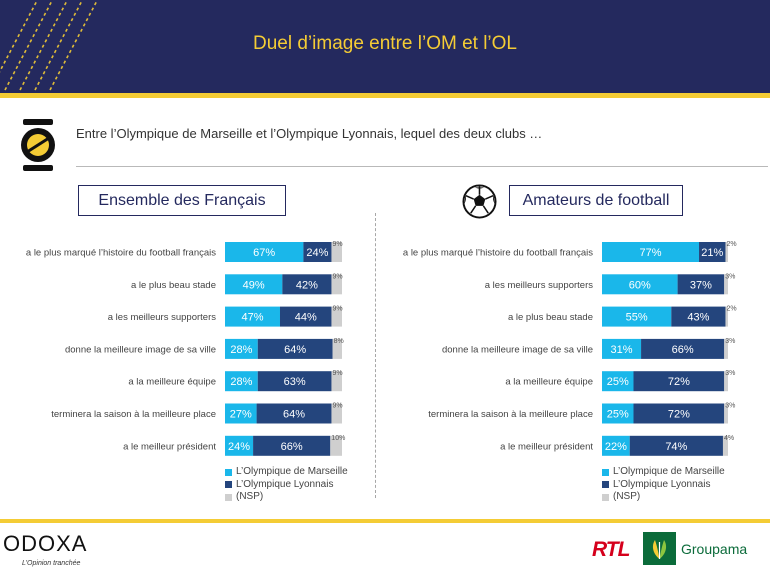 This screenshot has height=574, width=770. I want to click on footer-accent-stripe, so click(385, 521).